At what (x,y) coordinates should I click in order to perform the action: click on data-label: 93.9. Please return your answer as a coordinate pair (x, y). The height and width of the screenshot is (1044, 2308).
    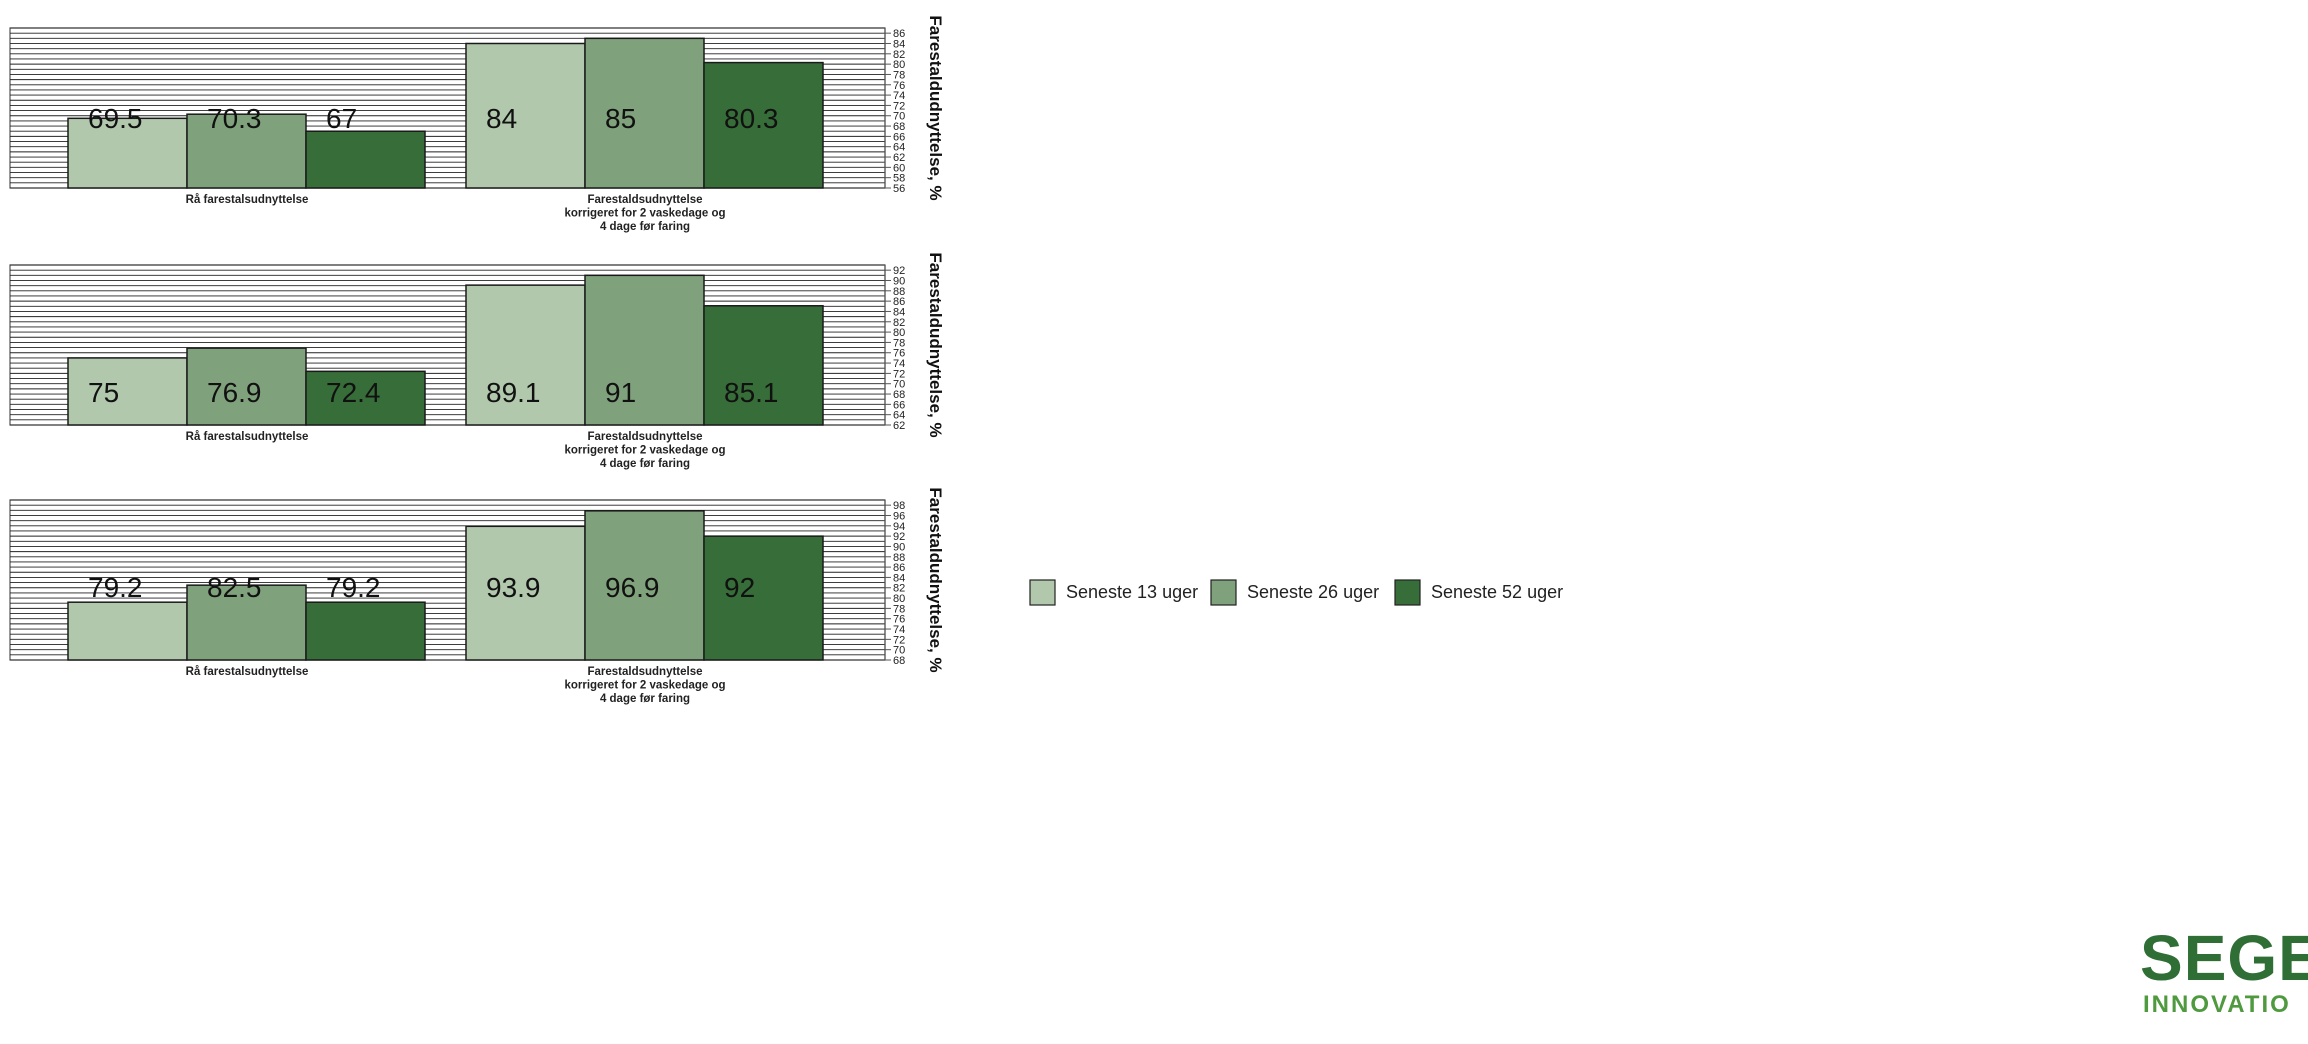
    Looking at the image, I should click on (513, 587).